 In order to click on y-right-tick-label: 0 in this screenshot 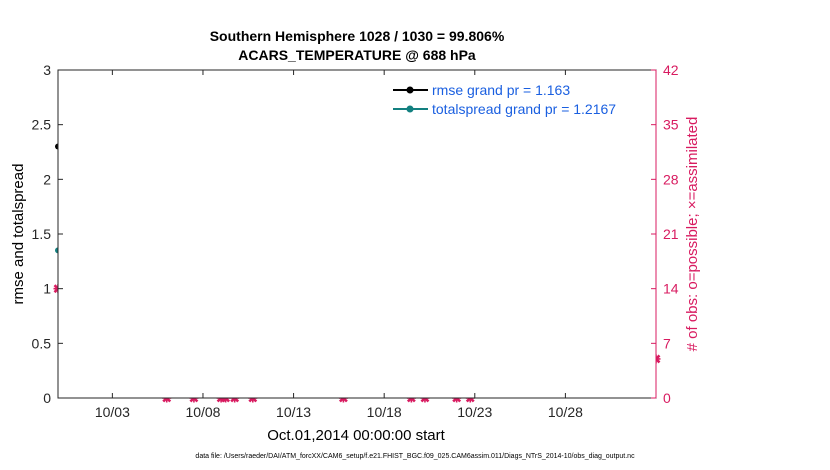, I will do `click(667, 398)`.